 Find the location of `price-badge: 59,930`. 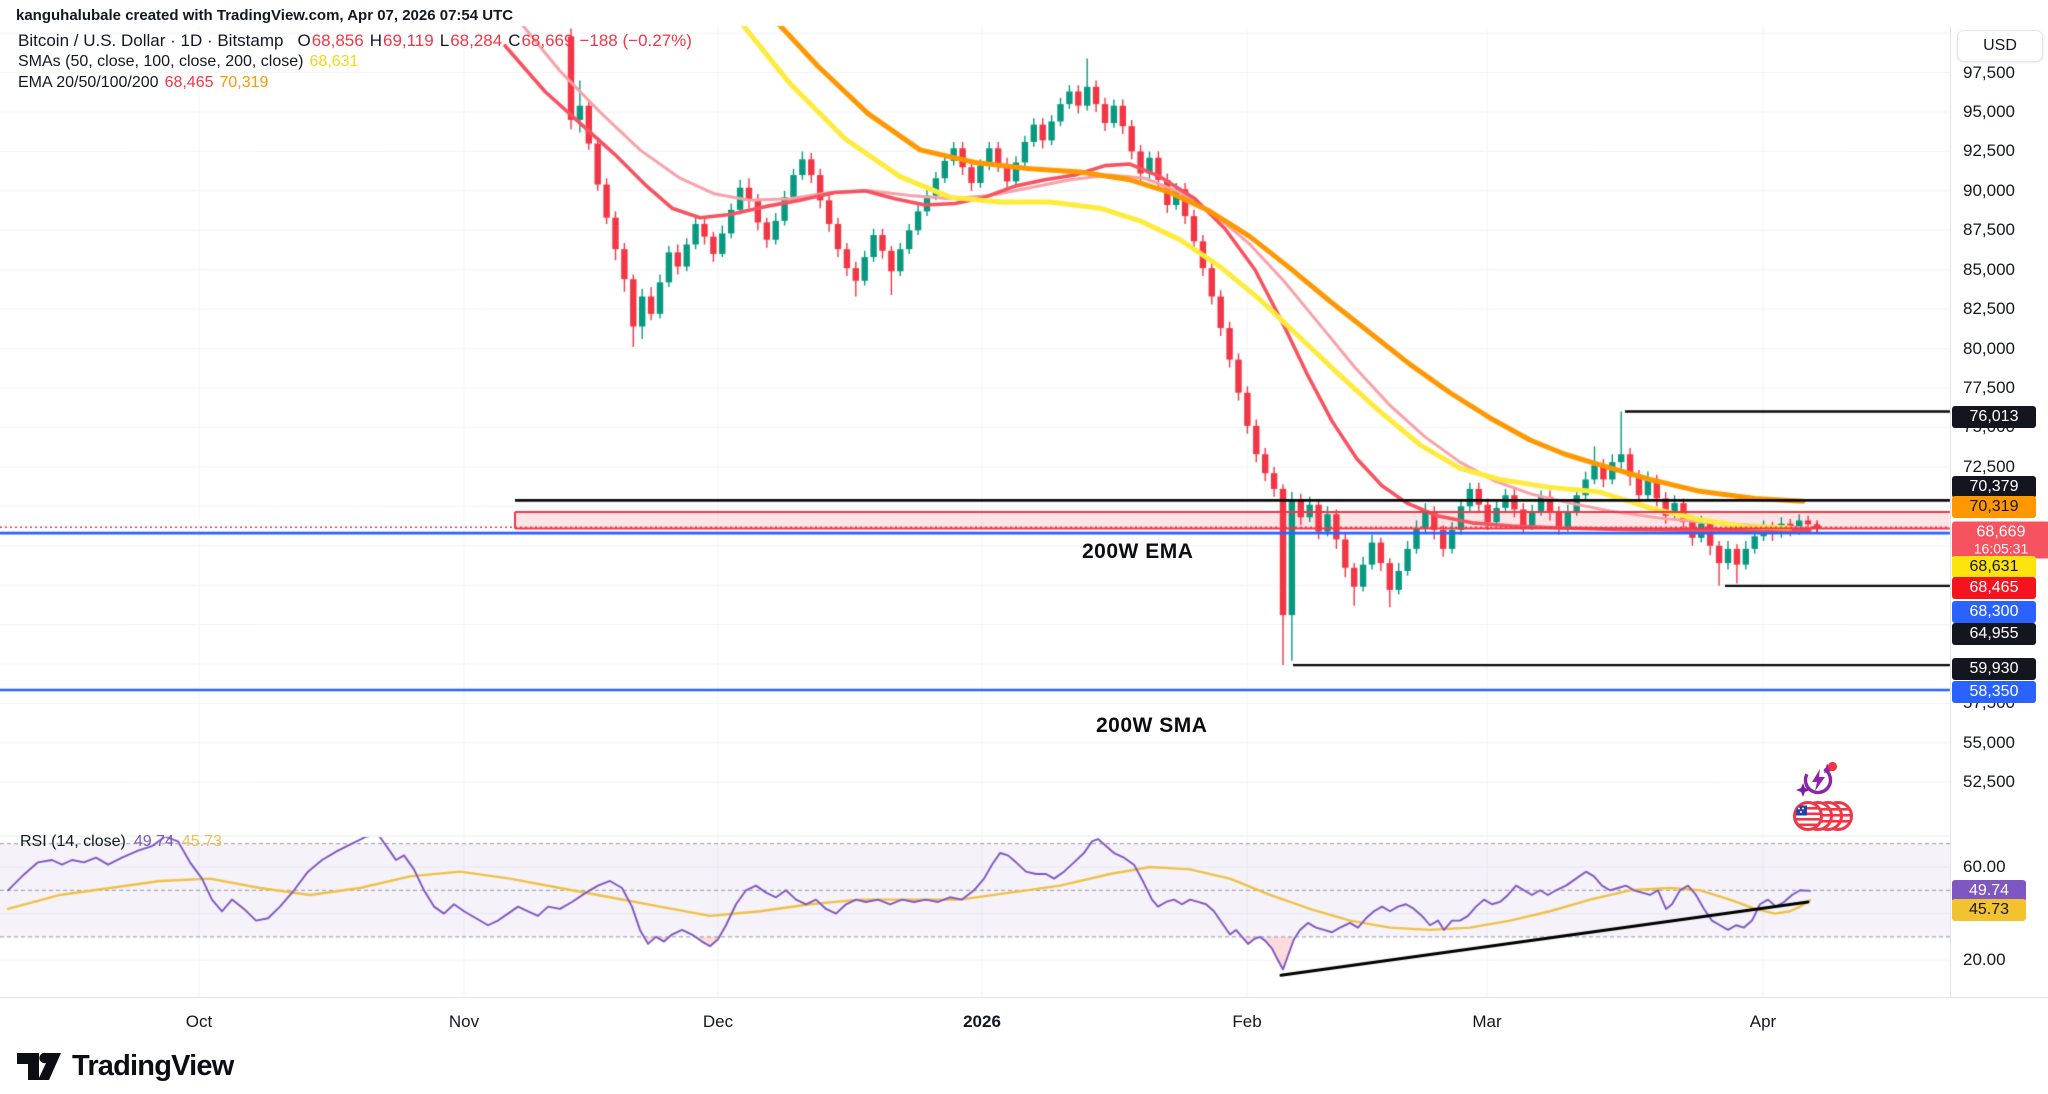

price-badge: 59,930 is located at coordinates (1994, 669).